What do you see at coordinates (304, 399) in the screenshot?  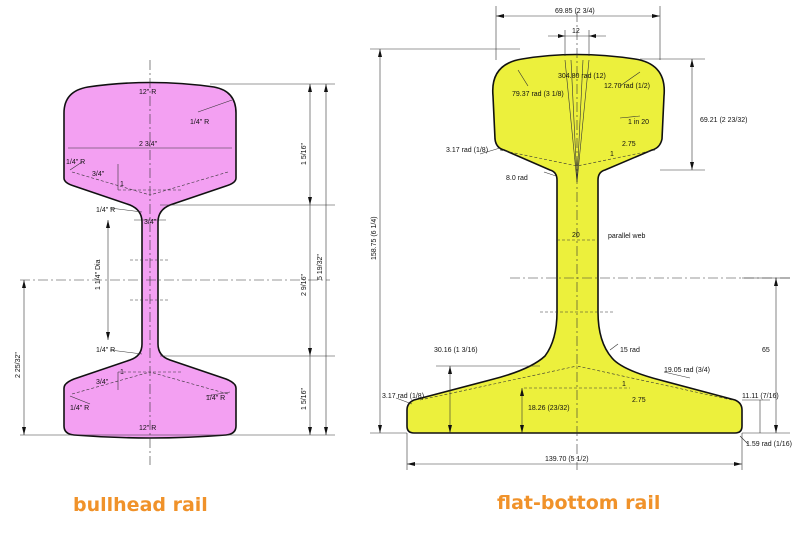 I see `bh-dim-foot-depth: 1 5/16"` at bounding box center [304, 399].